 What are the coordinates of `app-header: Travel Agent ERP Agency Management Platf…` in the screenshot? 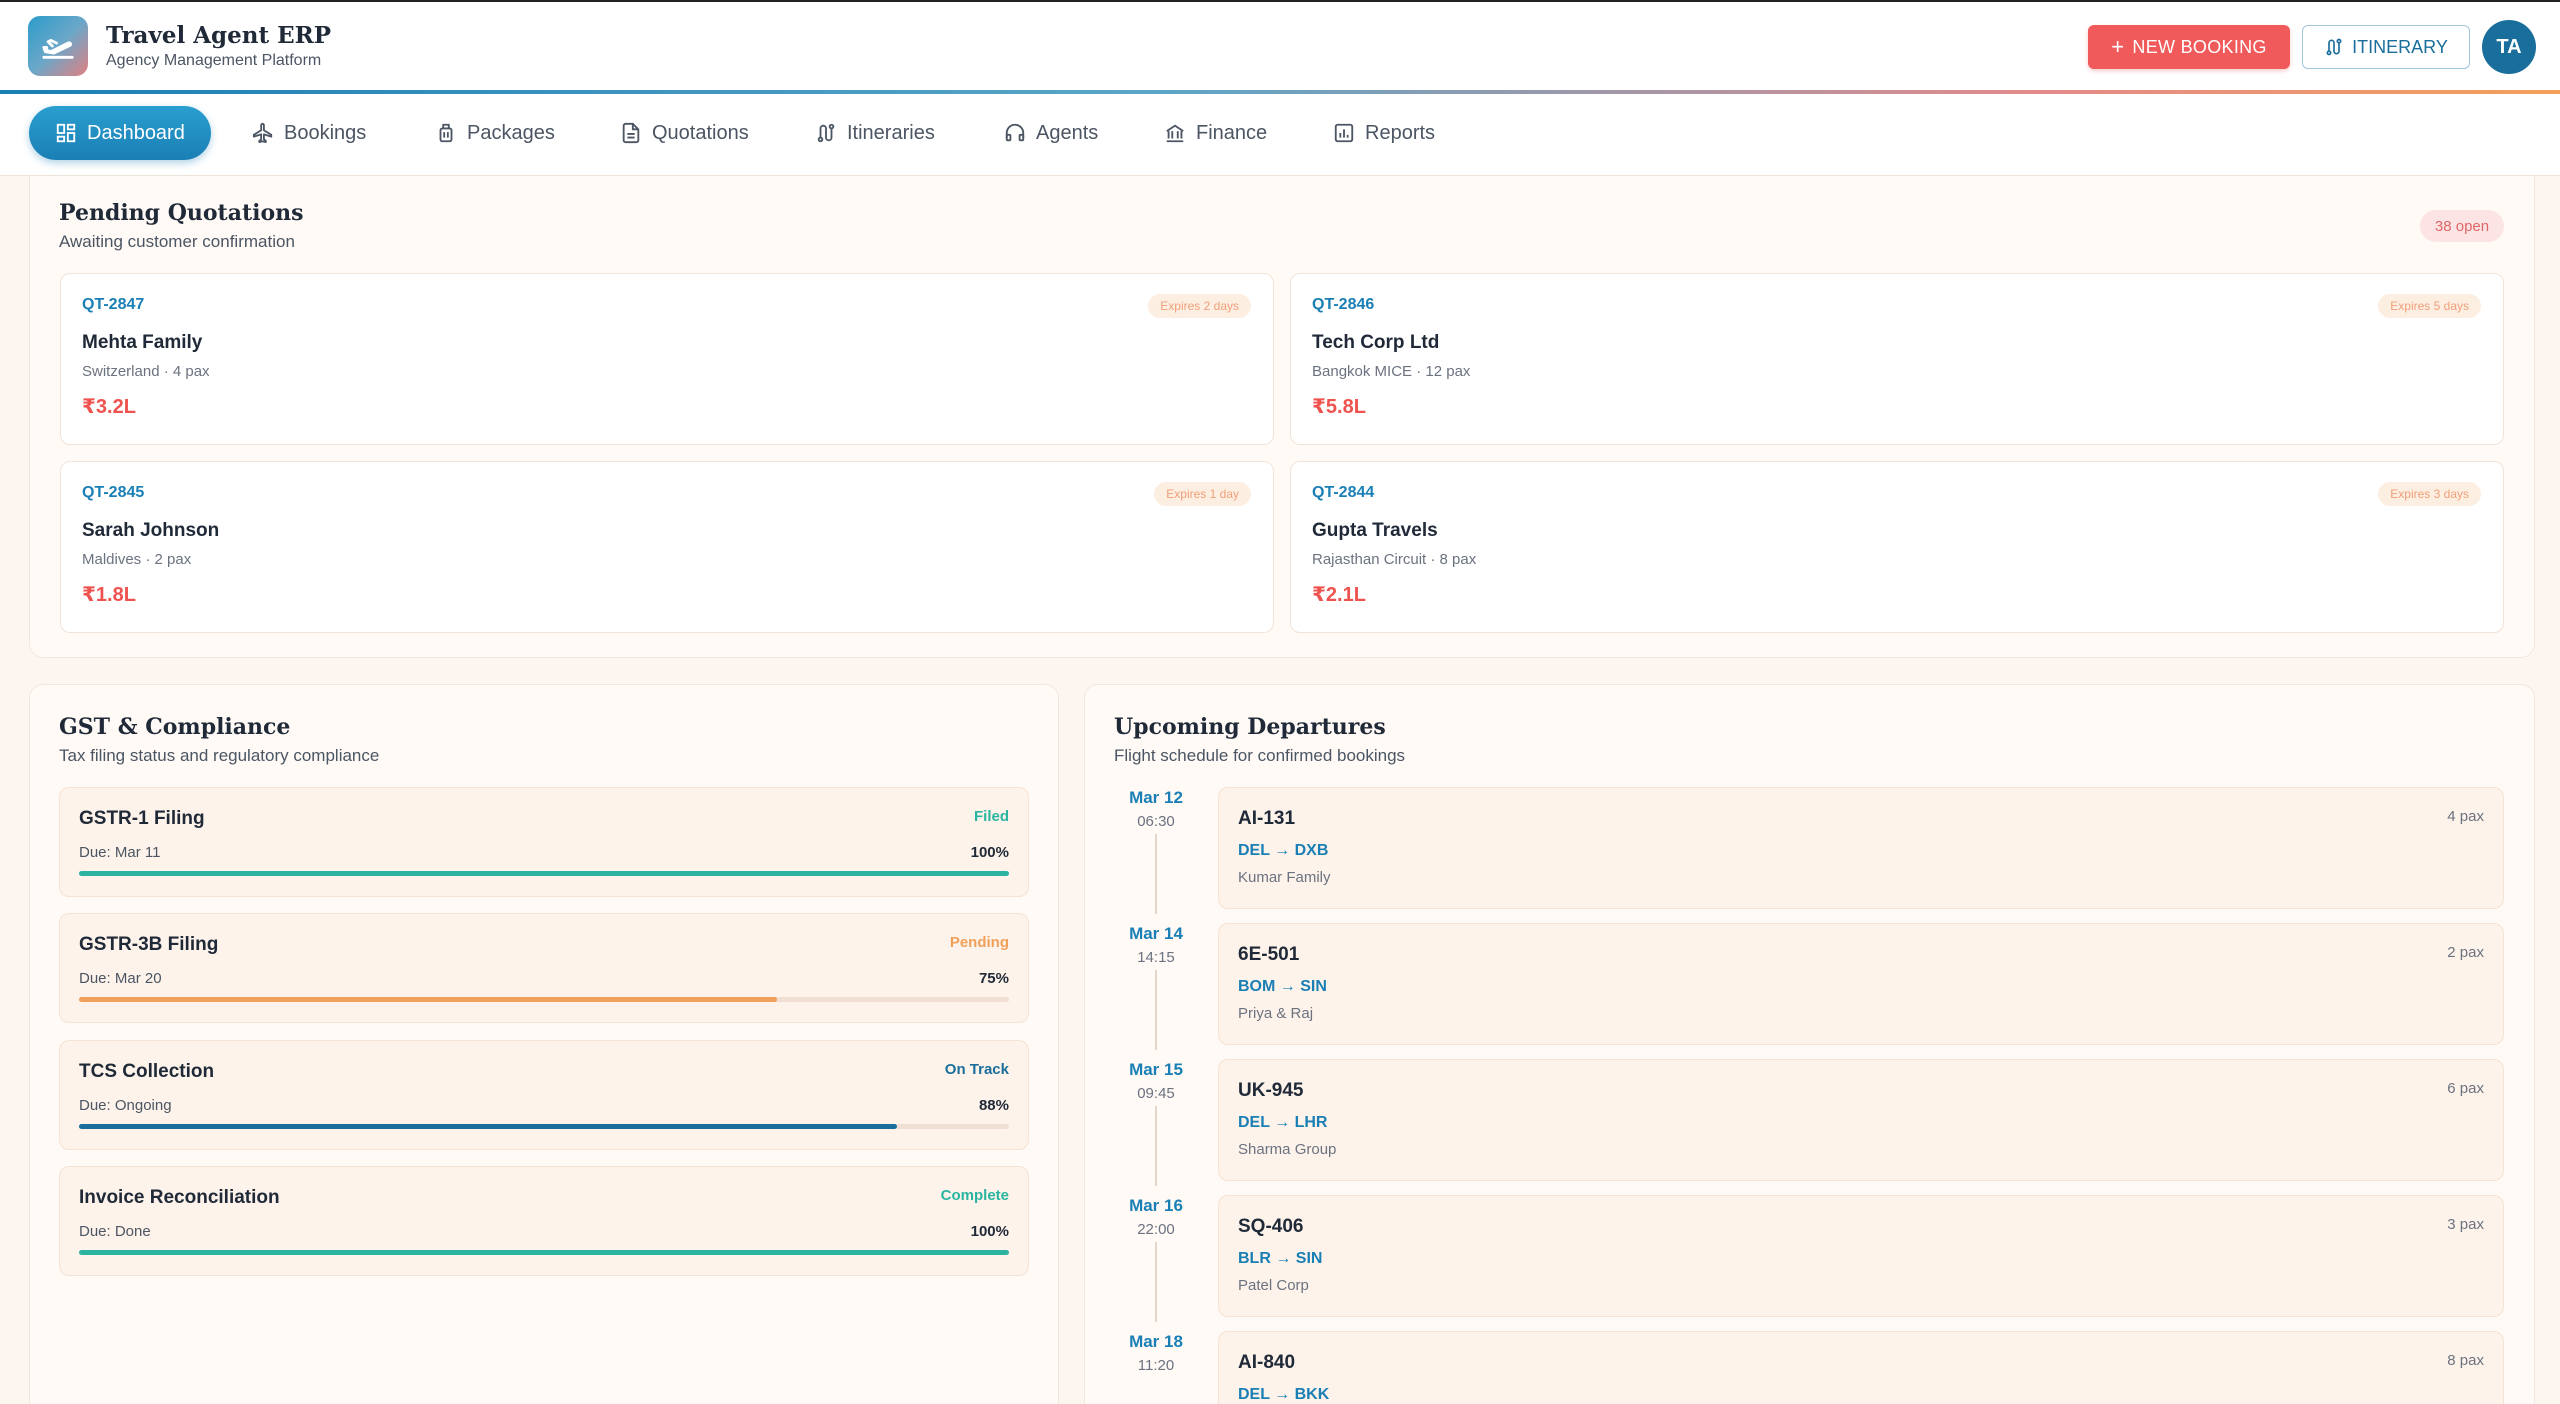 It's located at (1280, 46).